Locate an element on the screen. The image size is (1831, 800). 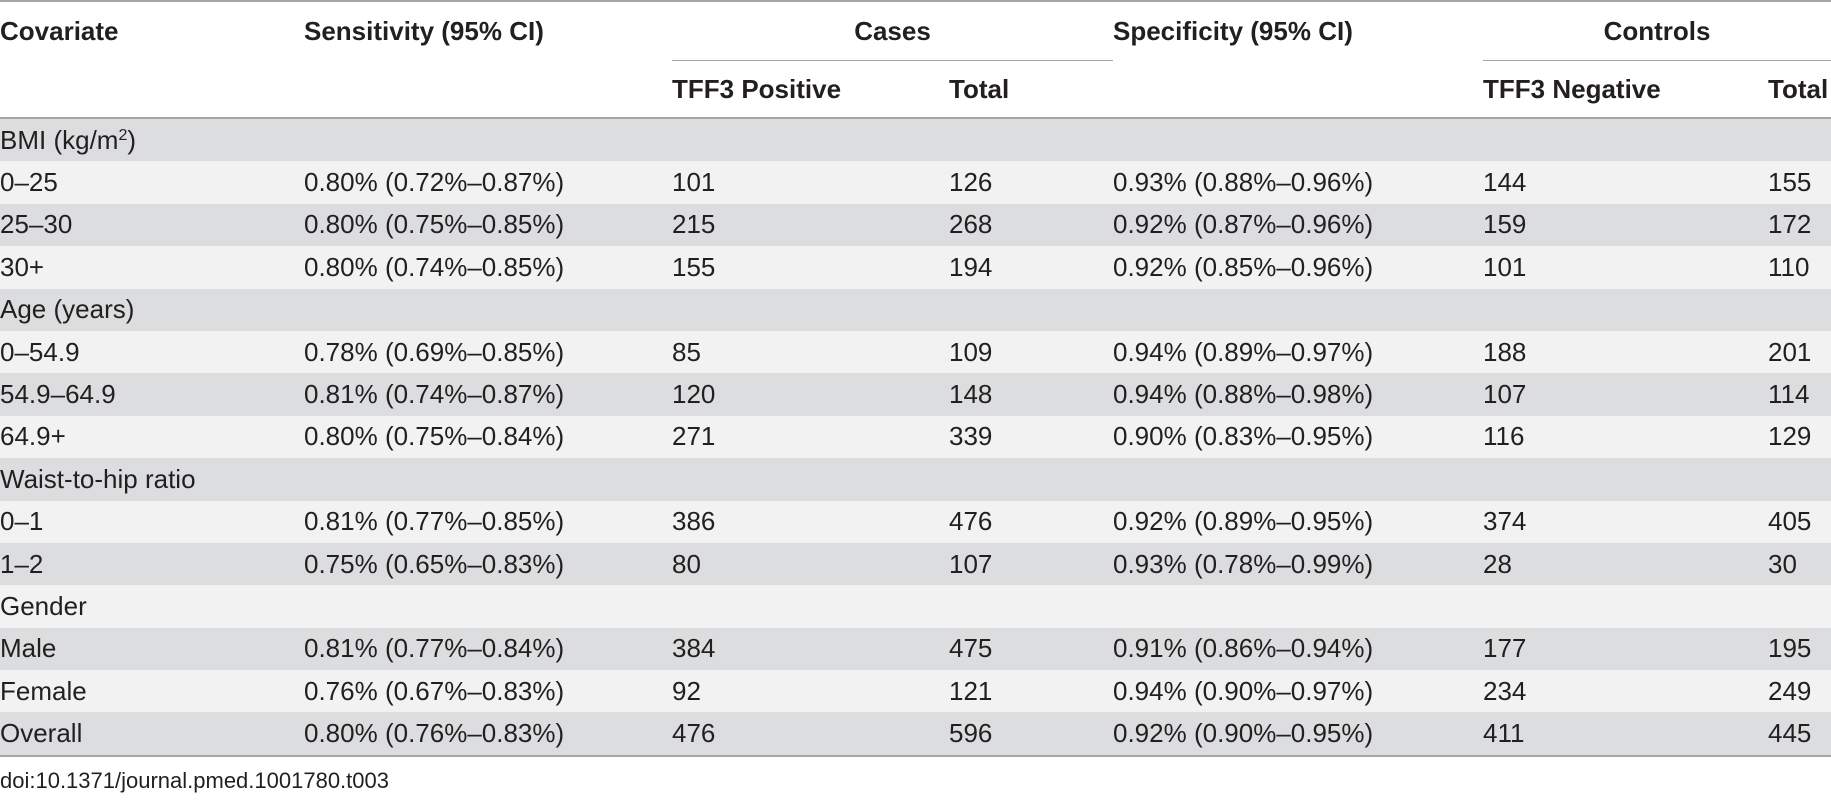
cell-cases-total: 126 is located at coordinates (1031, 182).